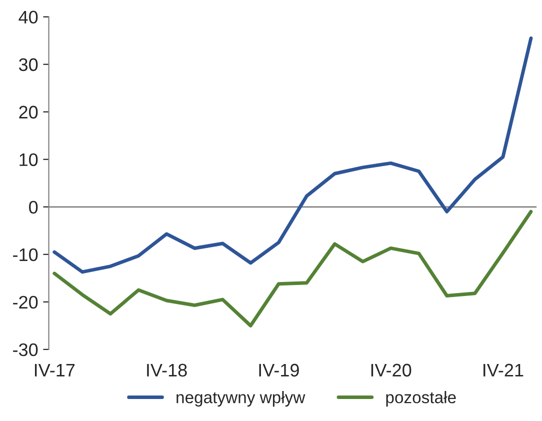  I want to click on legend-label: negatywny wpływ, so click(241, 399).